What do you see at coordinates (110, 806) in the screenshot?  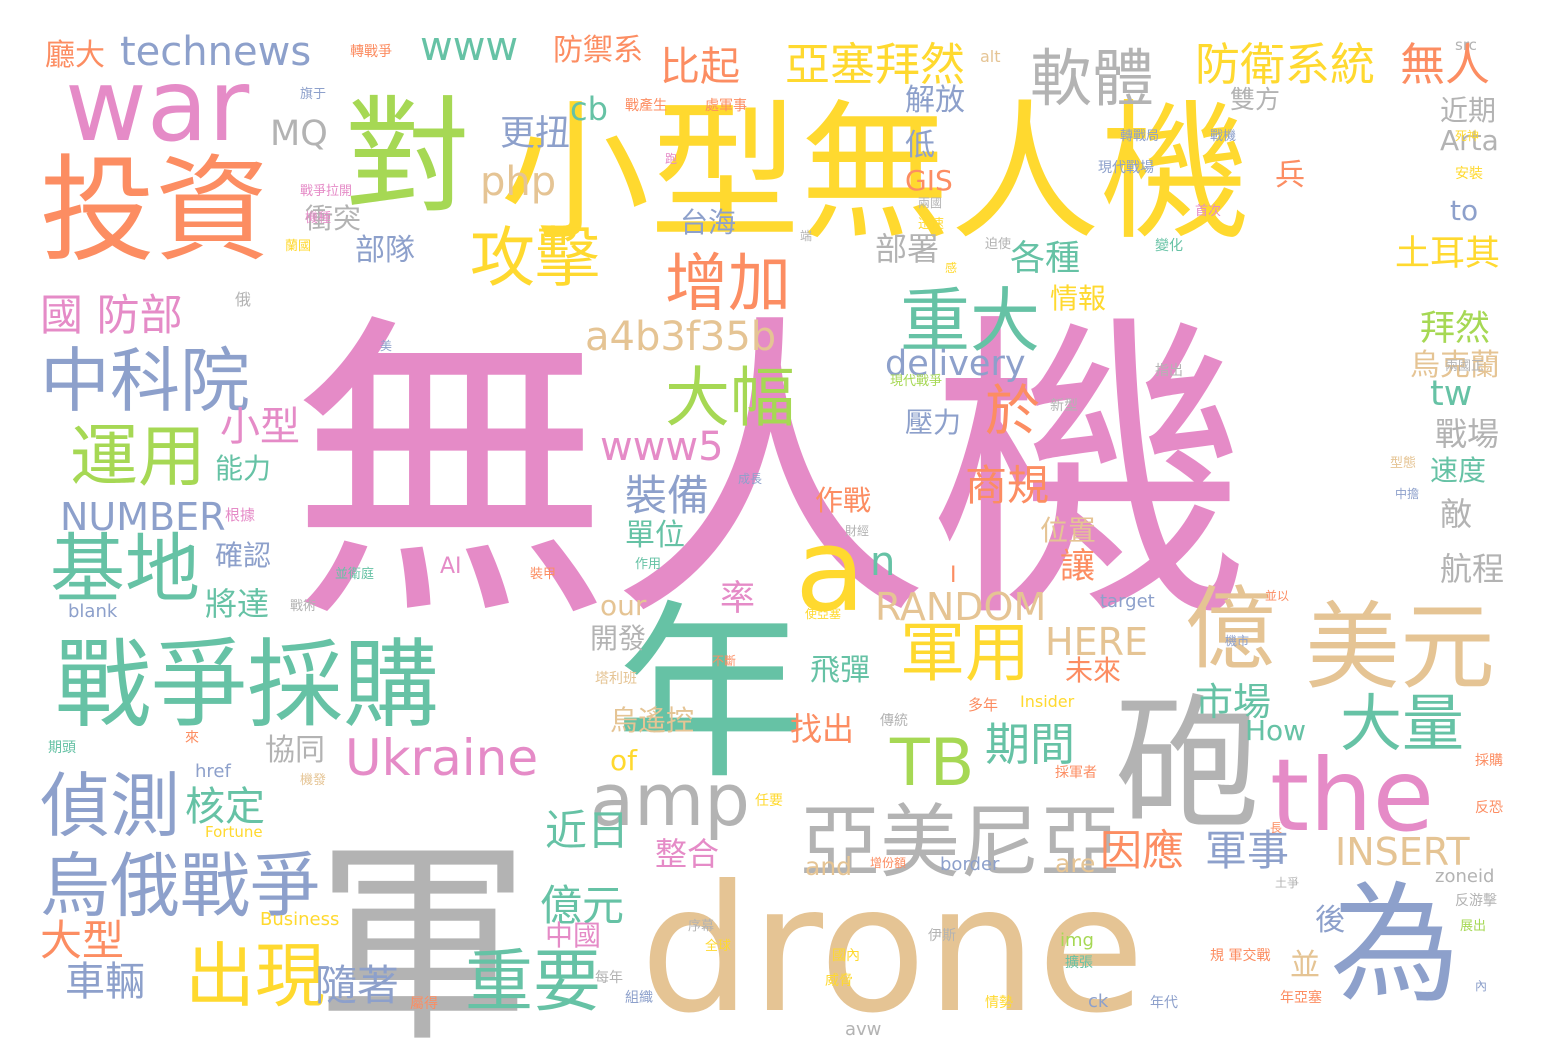 I see `word-cjk-18: 偵測` at bounding box center [110, 806].